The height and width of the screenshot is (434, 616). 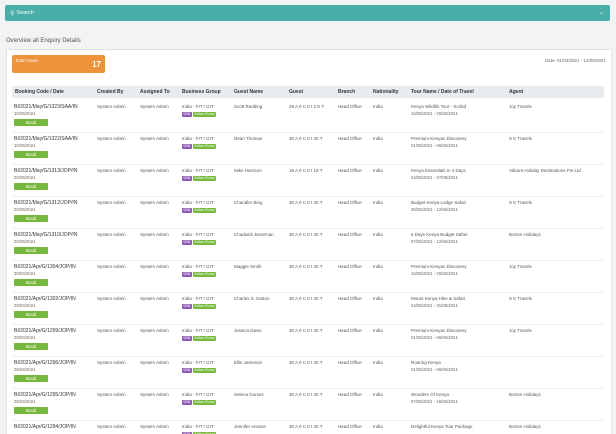 I want to click on booking-code: BI/2021/Apr/G/1295/JOP/IN, so click(x=45, y=395).